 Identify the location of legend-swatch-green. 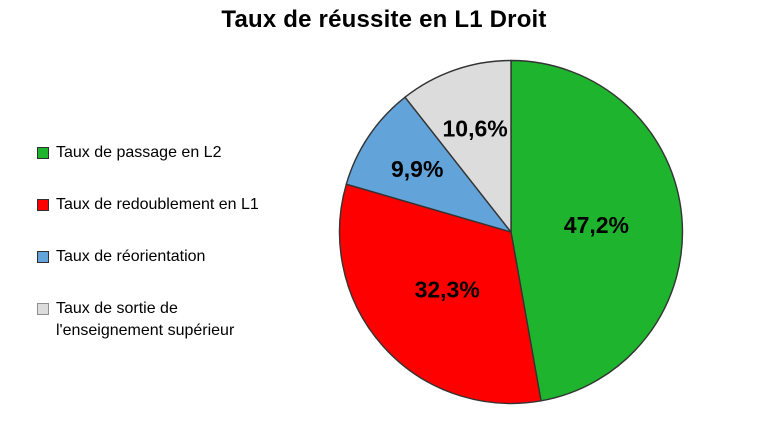
(43, 153).